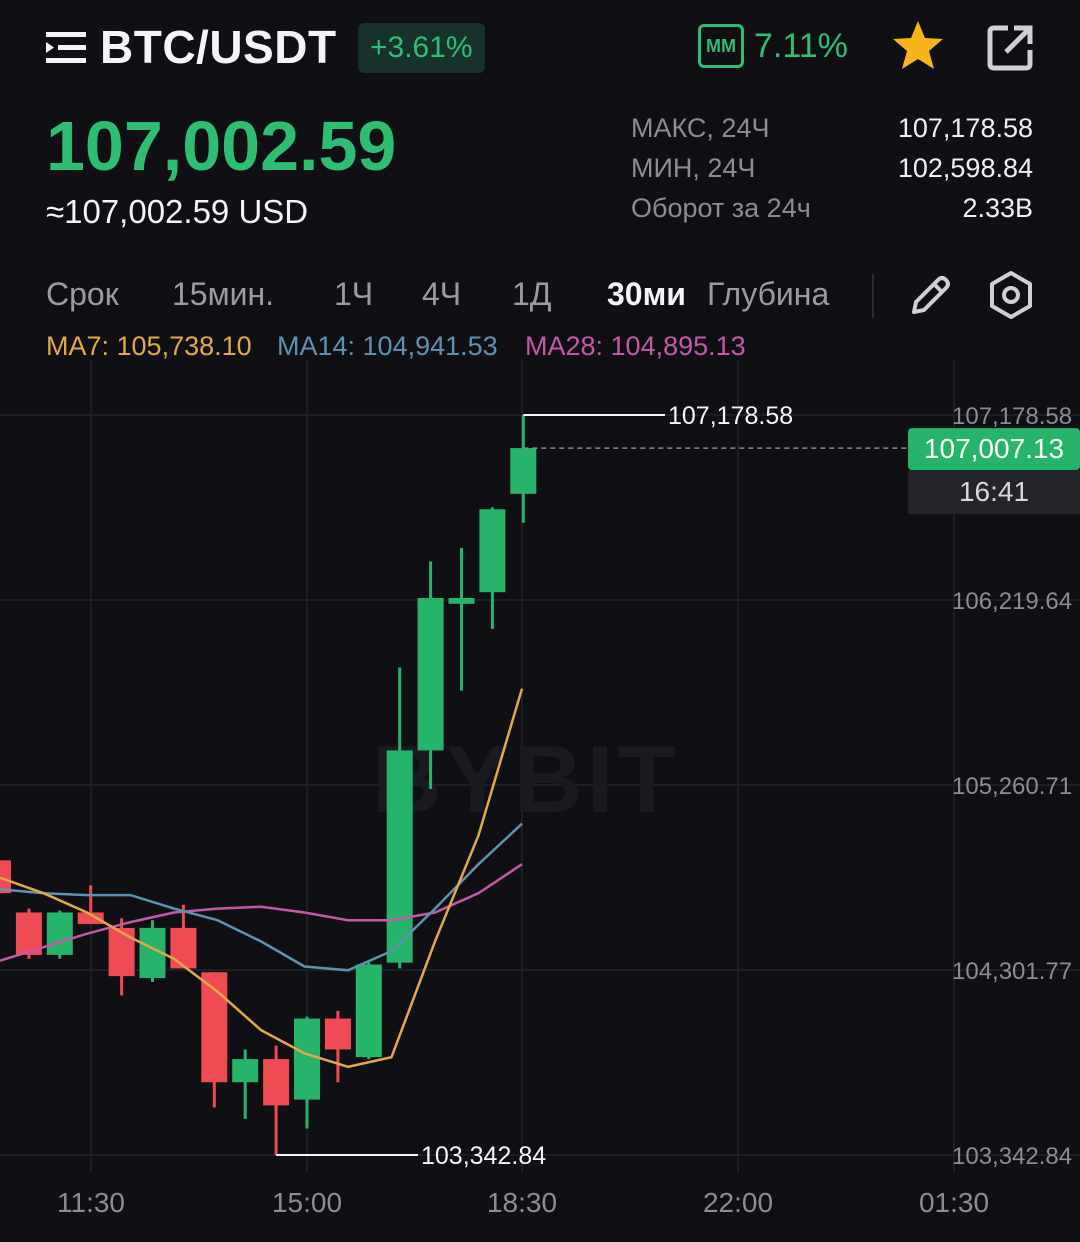  I want to click on y-tick-label: 104,301.77, so click(1012, 971).